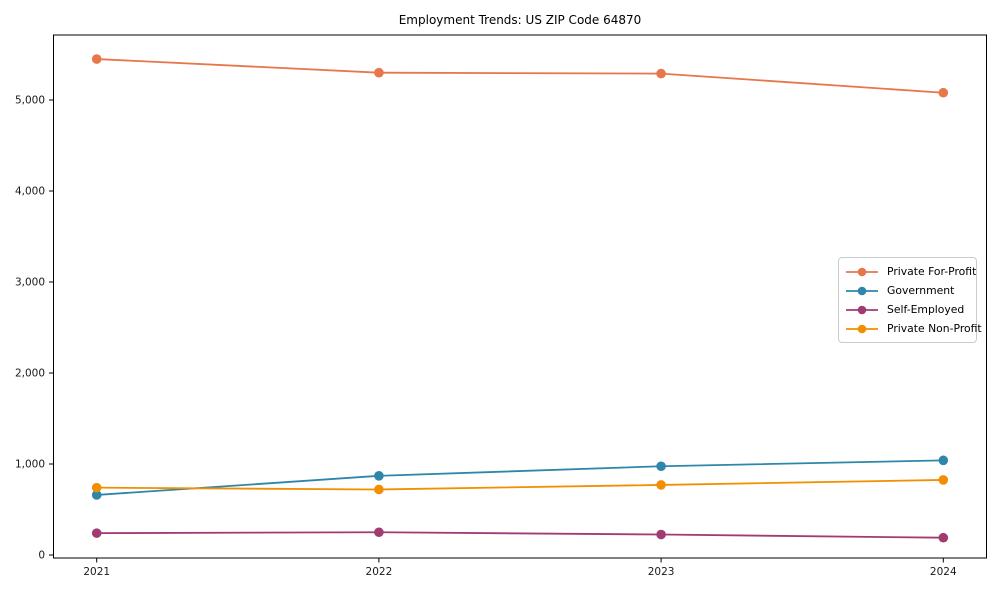 This screenshot has width=1000, height=600. What do you see at coordinates (379, 476) in the screenshot?
I see `point-government-2022` at bounding box center [379, 476].